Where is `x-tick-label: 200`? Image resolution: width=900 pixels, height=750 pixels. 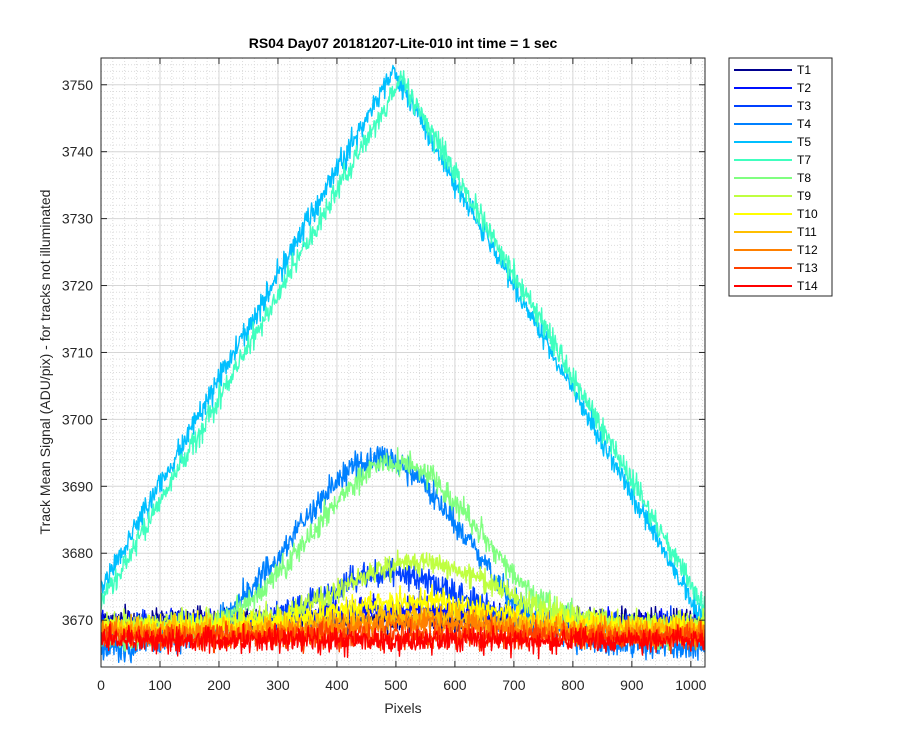
x-tick-label: 200 is located at coordinates (219, 685).